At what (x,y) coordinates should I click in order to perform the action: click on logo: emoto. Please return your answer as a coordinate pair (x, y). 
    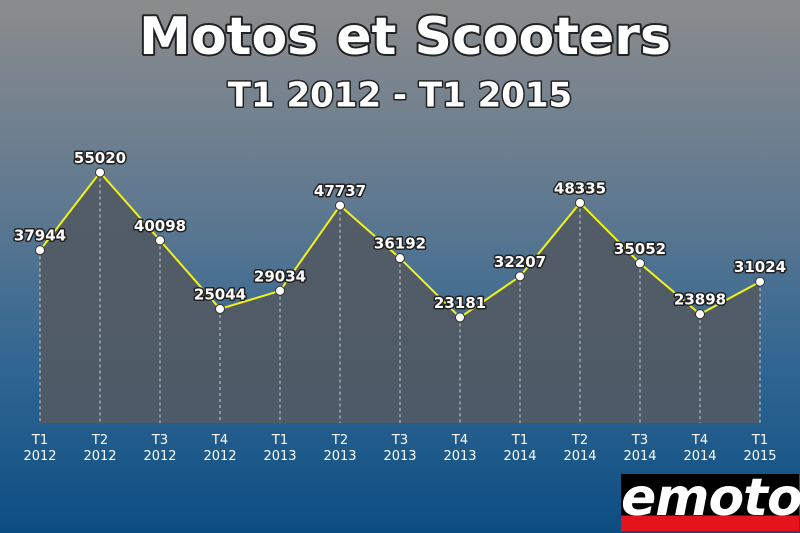
    Looking at the image, I should click on (710, 499).